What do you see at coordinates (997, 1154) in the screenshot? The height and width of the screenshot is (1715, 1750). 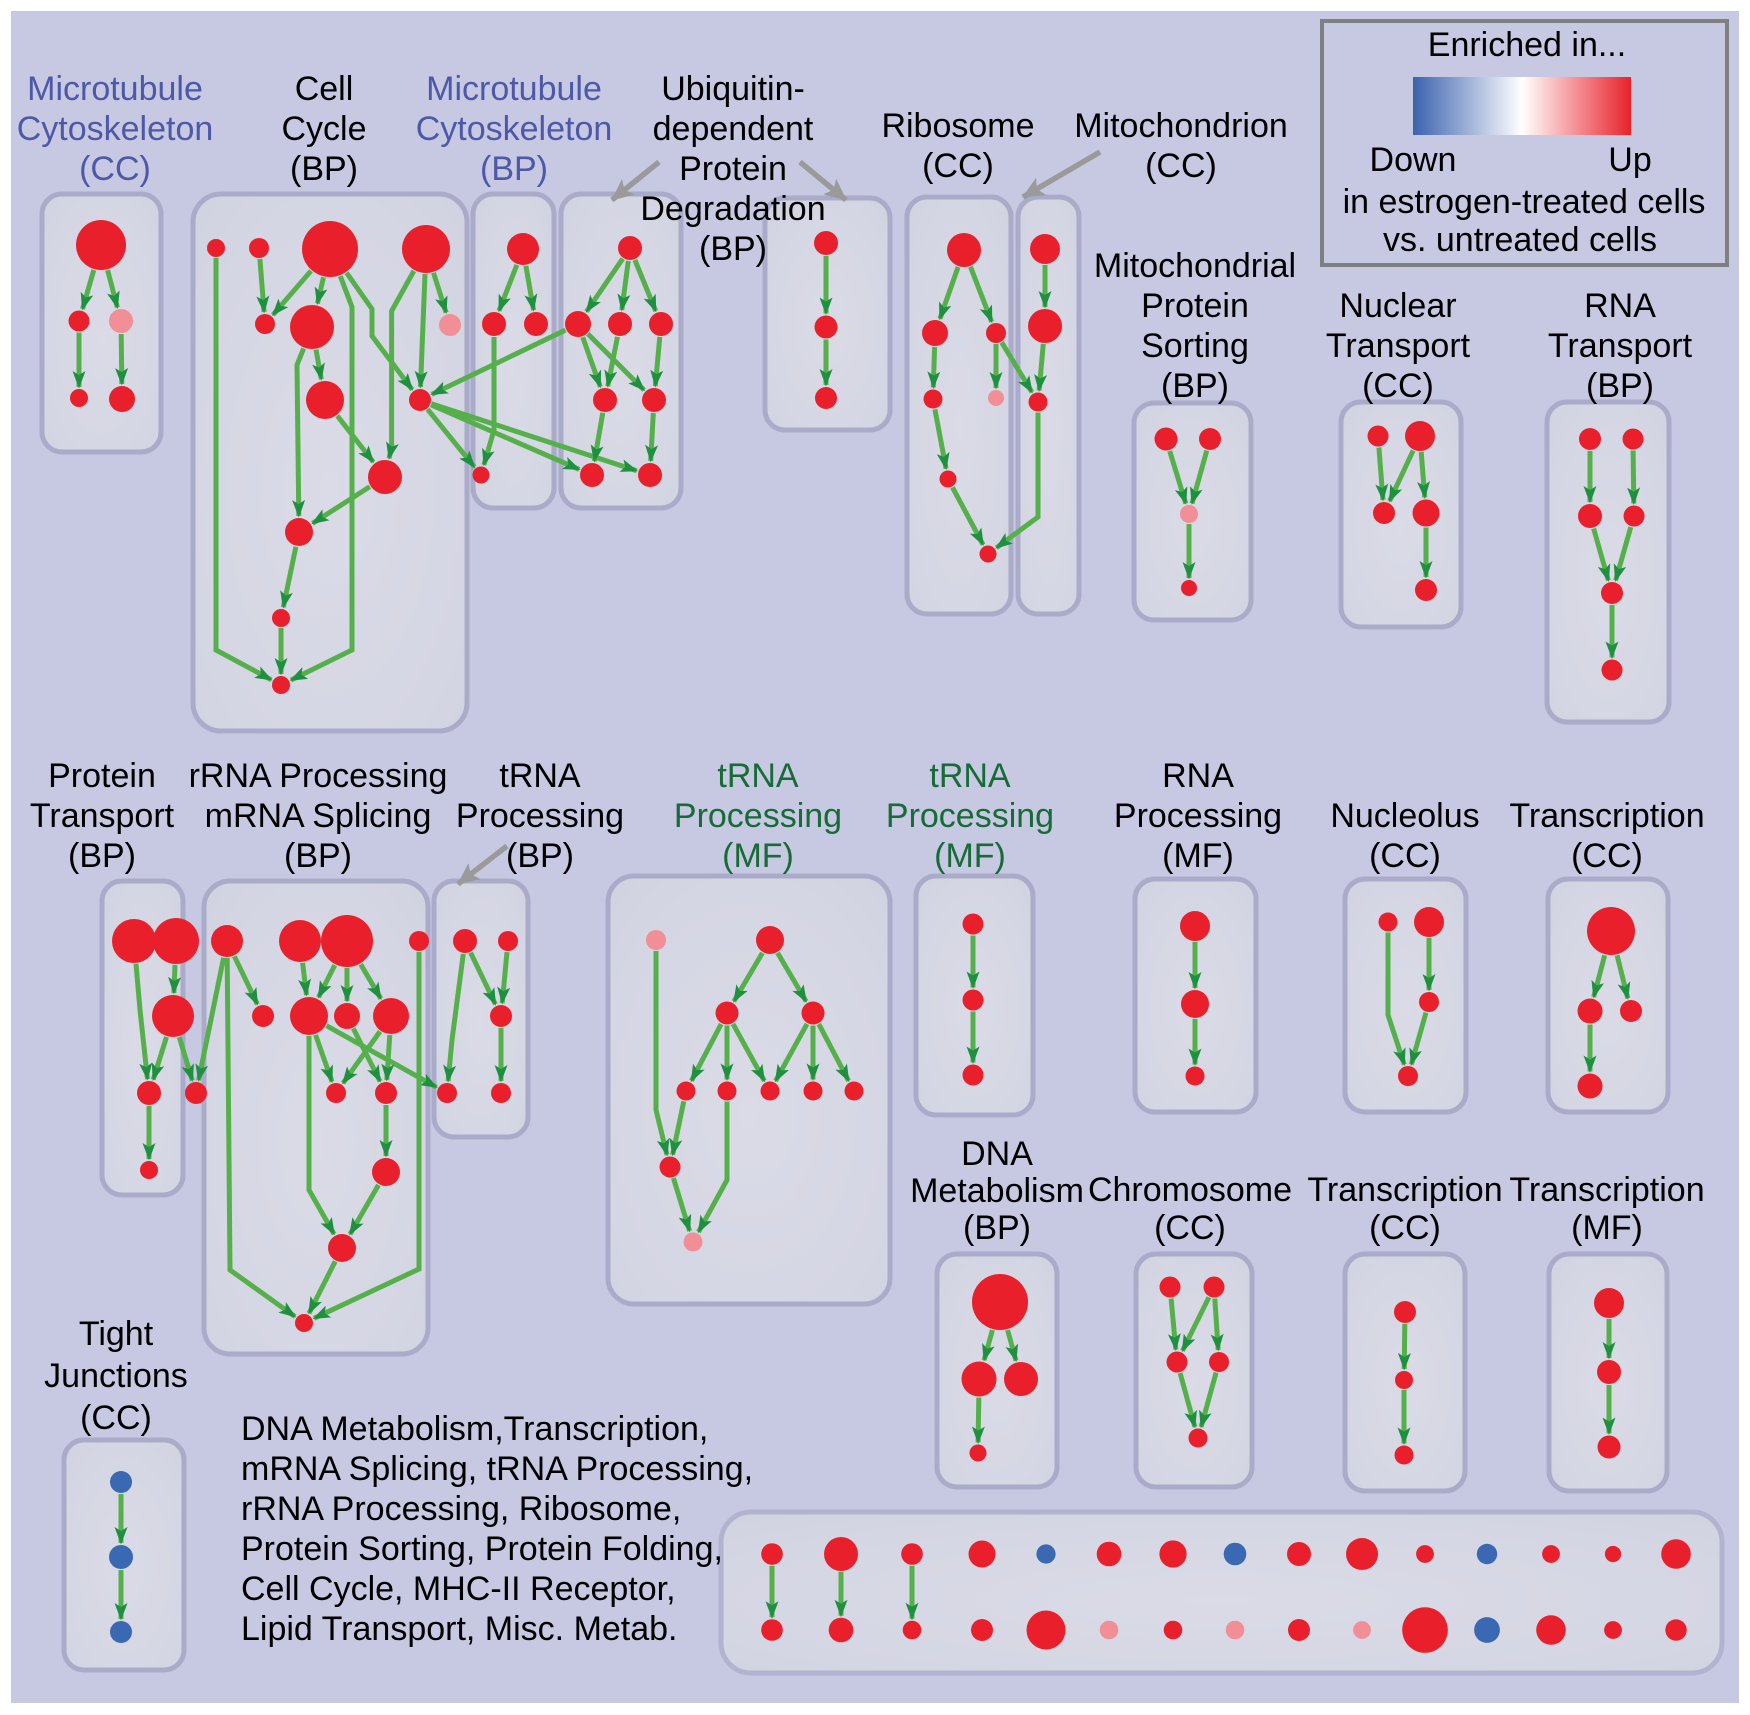 I see `svg-text: DNA` at bounding box center [997, 1154].